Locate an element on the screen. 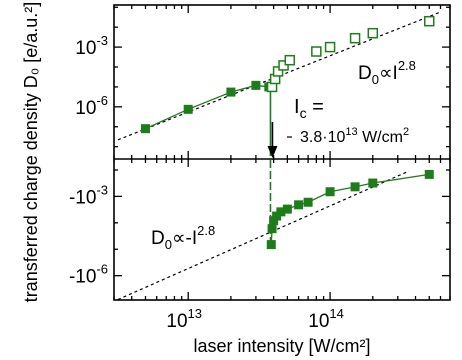 Image resolution: width=462 pixels, height=360 pixels. y-tick-label: 10⁻⁶ is located at coordinates (91, 106).